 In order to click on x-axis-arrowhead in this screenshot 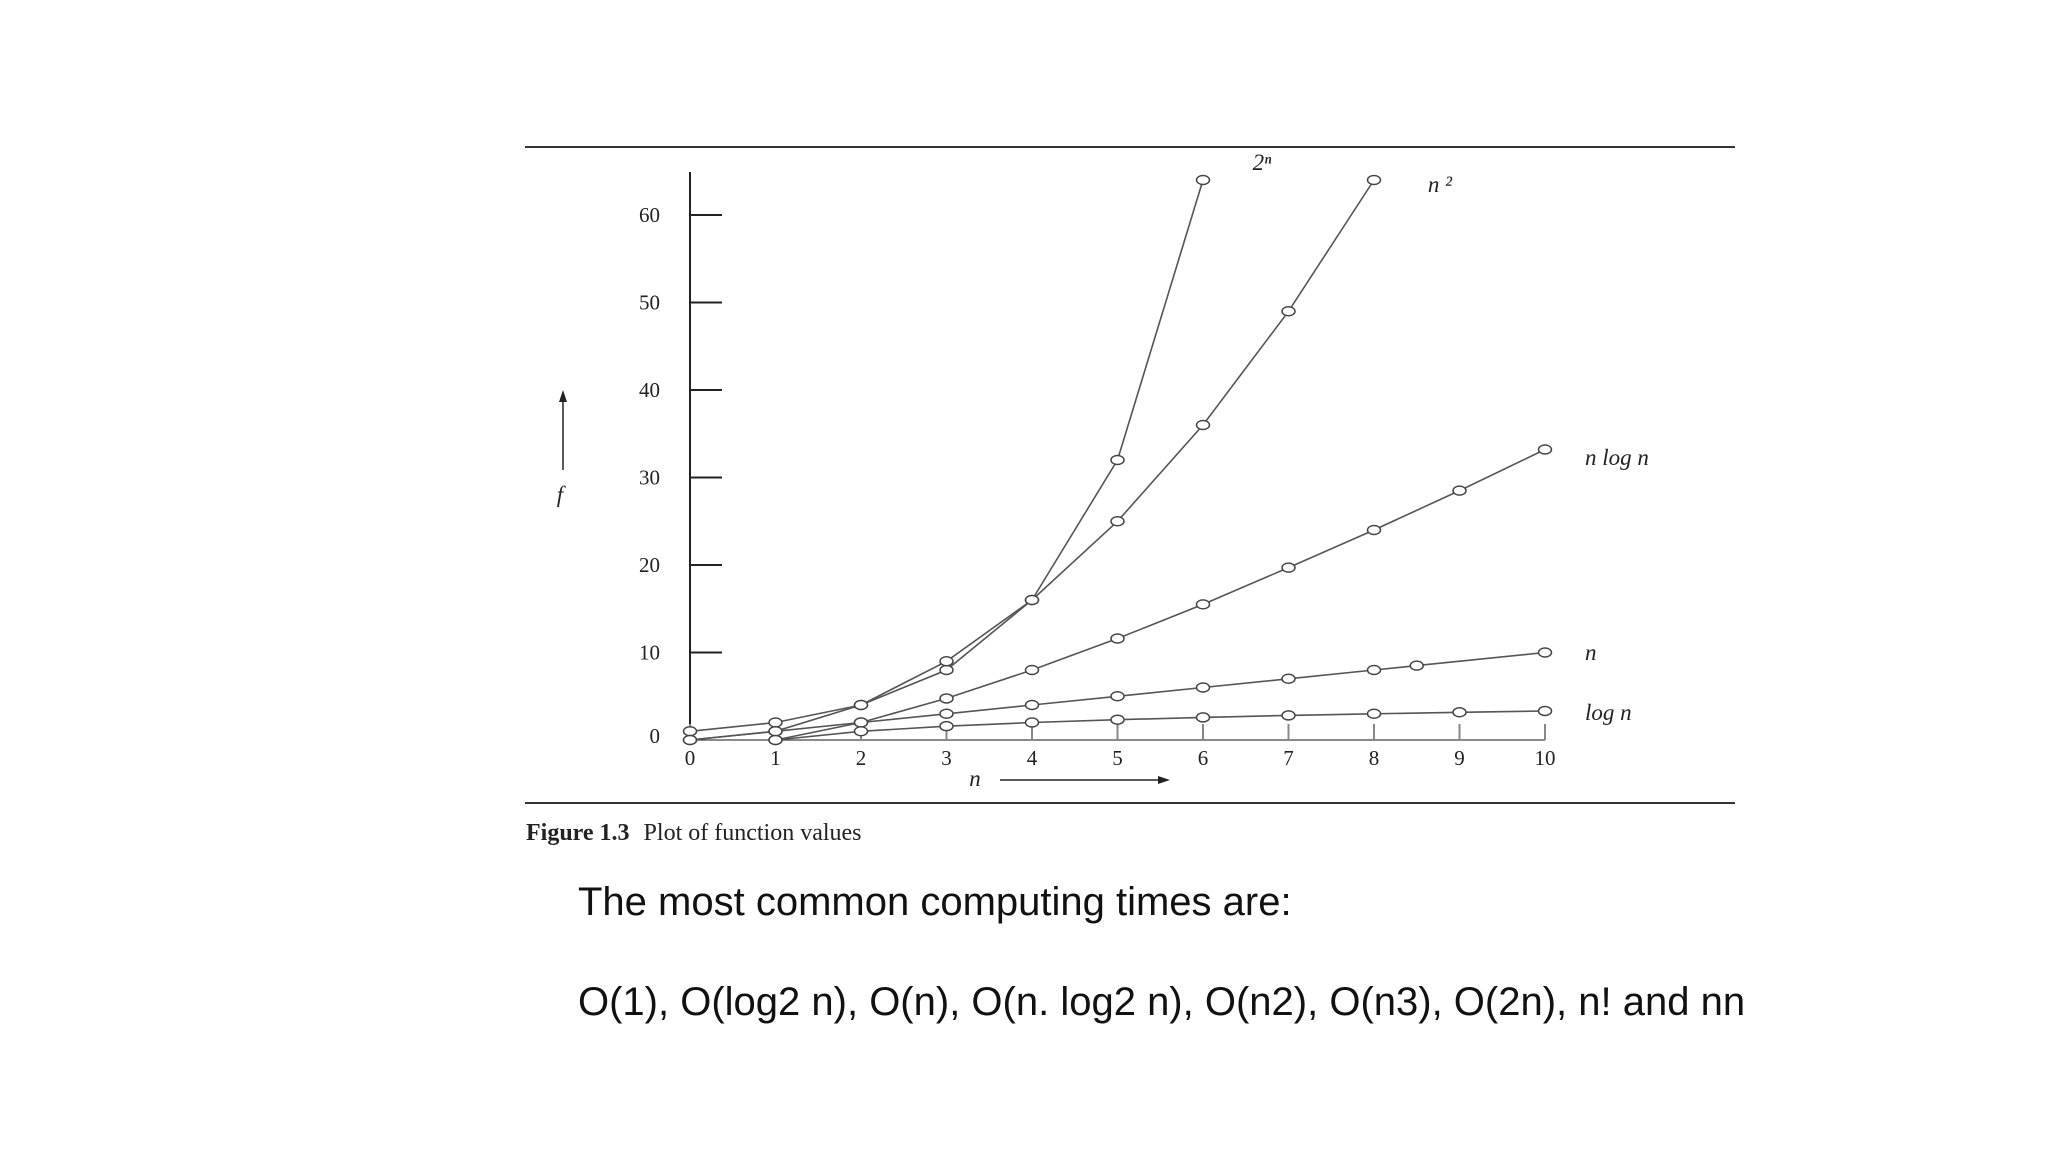, I will do `click(1164, 780)`.